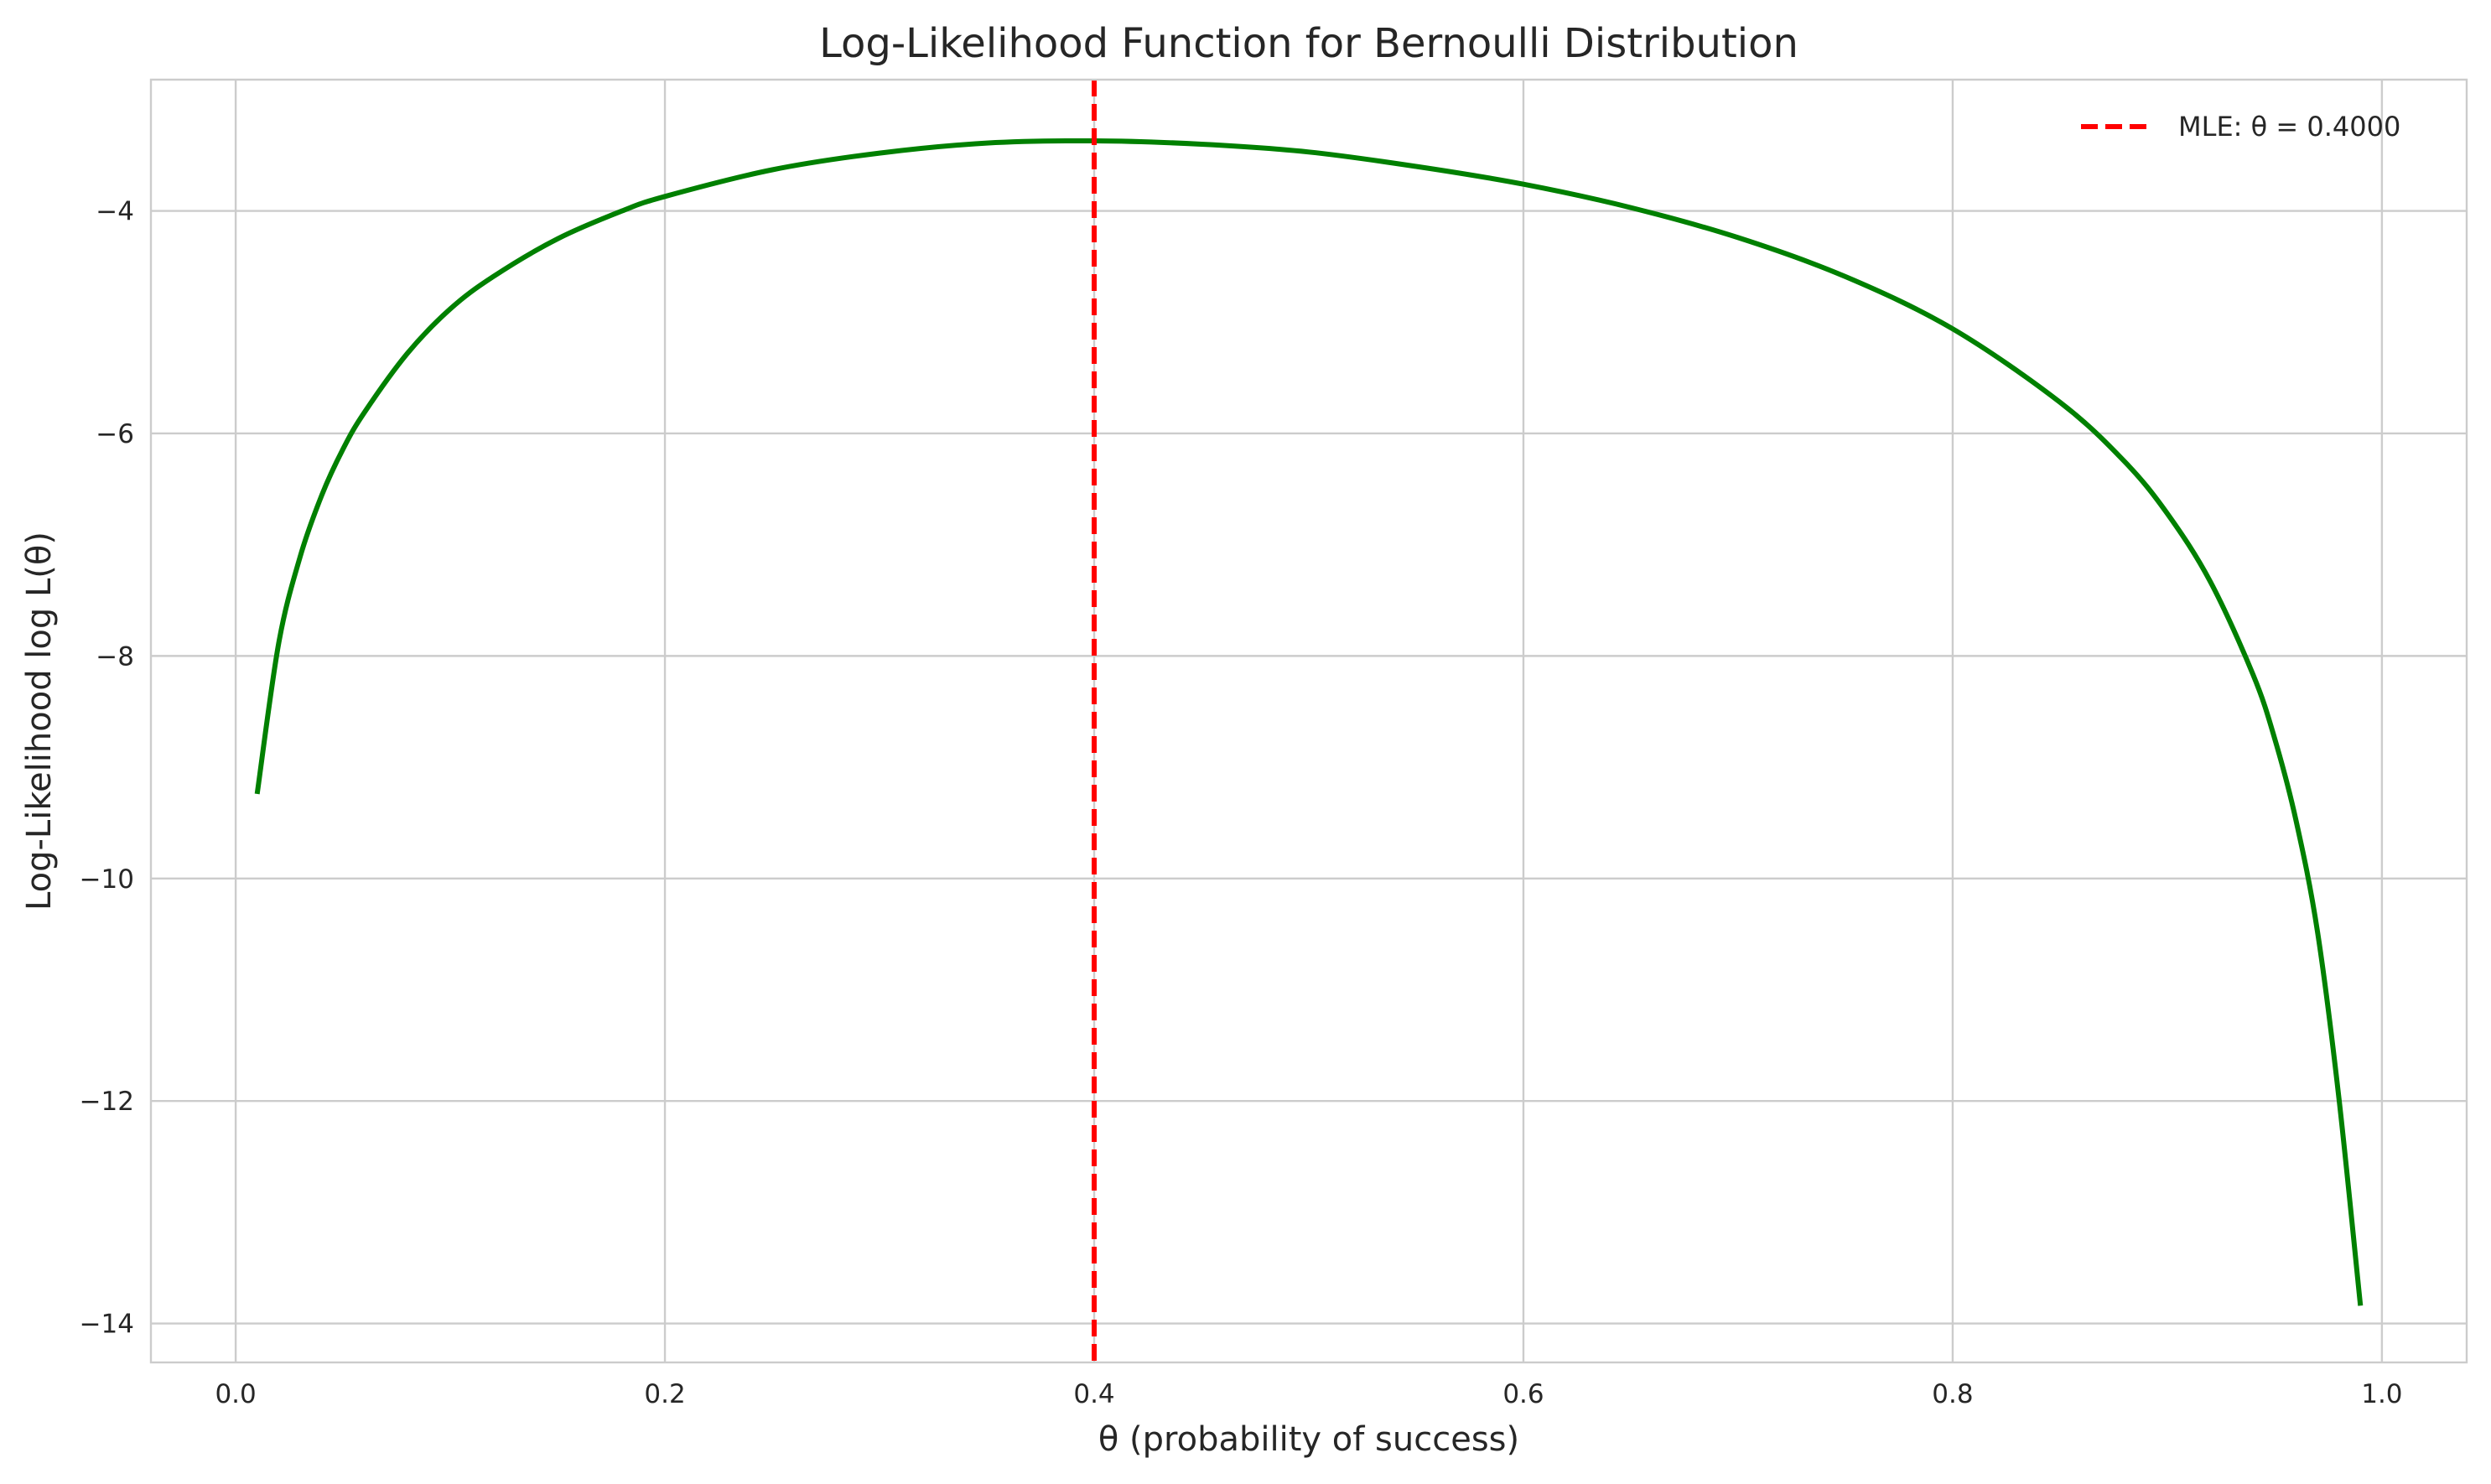 The width and height of the screenshot is (2491, 1484). I want to click on x-tick-label: 0.0, so click(235, 1394).